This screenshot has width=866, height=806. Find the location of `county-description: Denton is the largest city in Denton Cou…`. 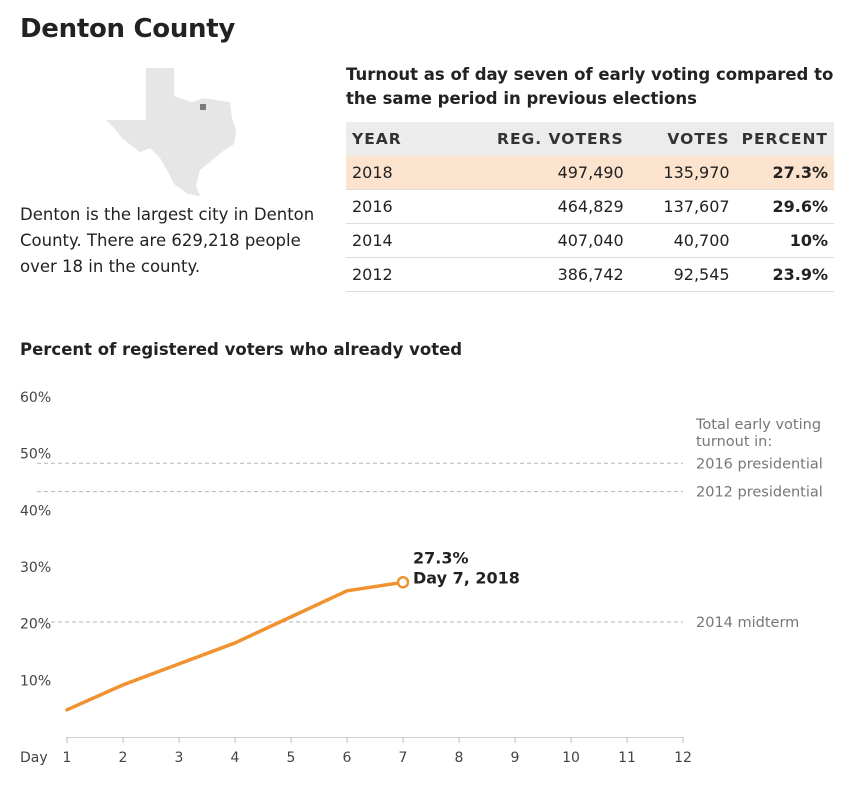

county-description: Denton is the largest city in Denton Cou… is located at coordinates (167, 240).